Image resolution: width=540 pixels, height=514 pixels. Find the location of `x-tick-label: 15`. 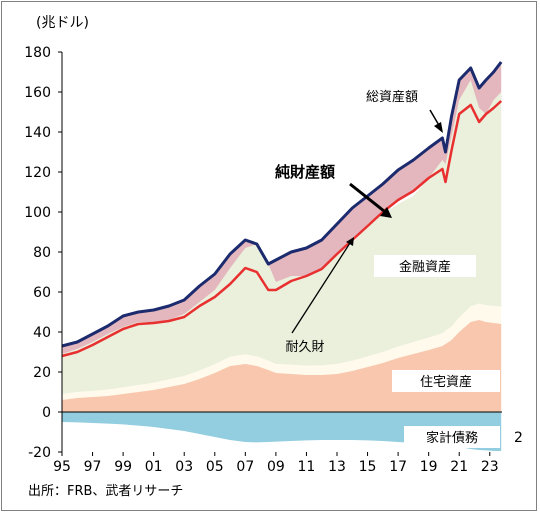

x-tick-label: 15 is located at coordinates (368, 467).